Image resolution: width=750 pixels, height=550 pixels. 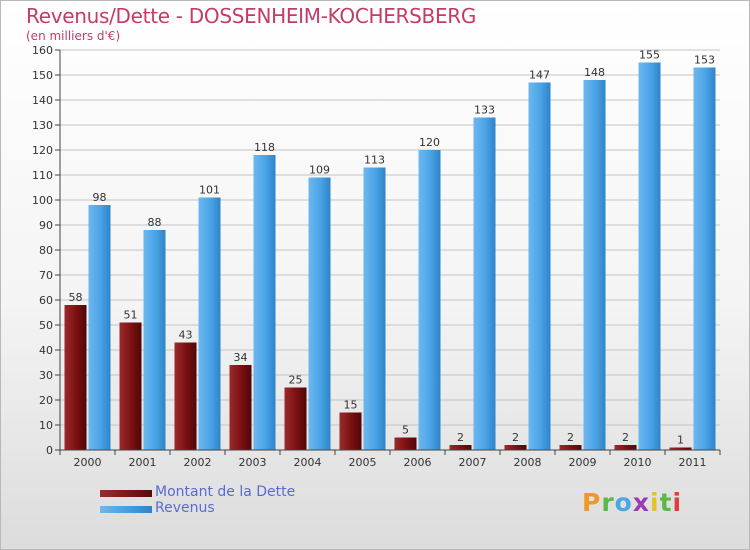 What do you see at coordinates (570, 447) in the screenshot?
I see `bar-dette-2009` at bounding box center [570, 447].